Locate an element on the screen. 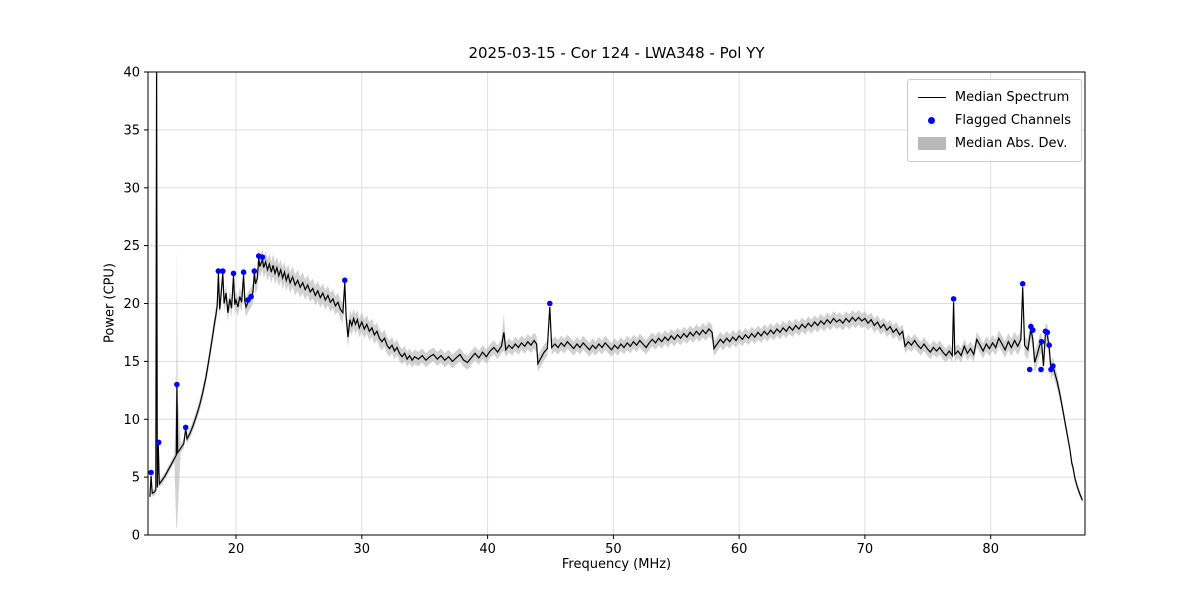  y-tick-label: 30 is located at coordinates (131, 188).